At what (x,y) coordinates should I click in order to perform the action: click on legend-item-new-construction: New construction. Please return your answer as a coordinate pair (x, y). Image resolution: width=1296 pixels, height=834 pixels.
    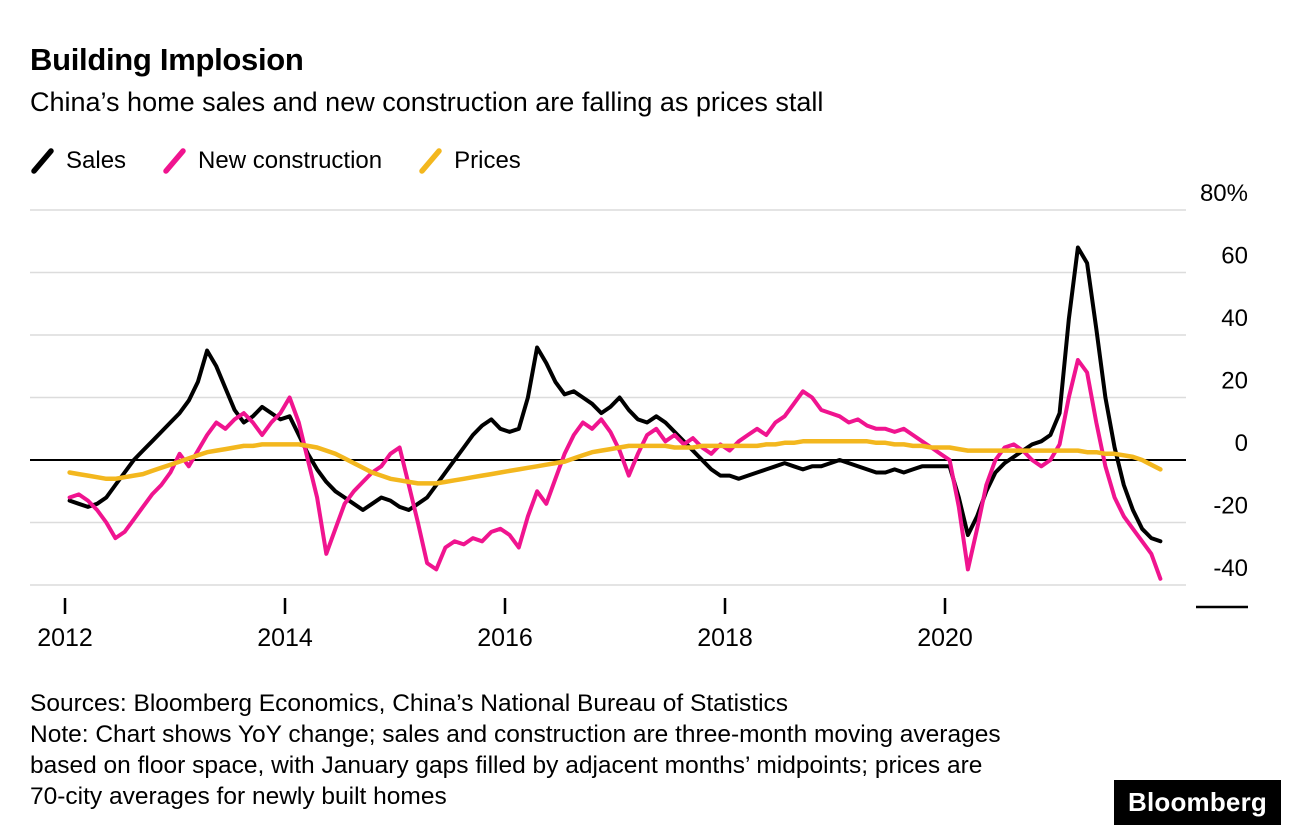
    Looking at the image, I should click on (272, 161).